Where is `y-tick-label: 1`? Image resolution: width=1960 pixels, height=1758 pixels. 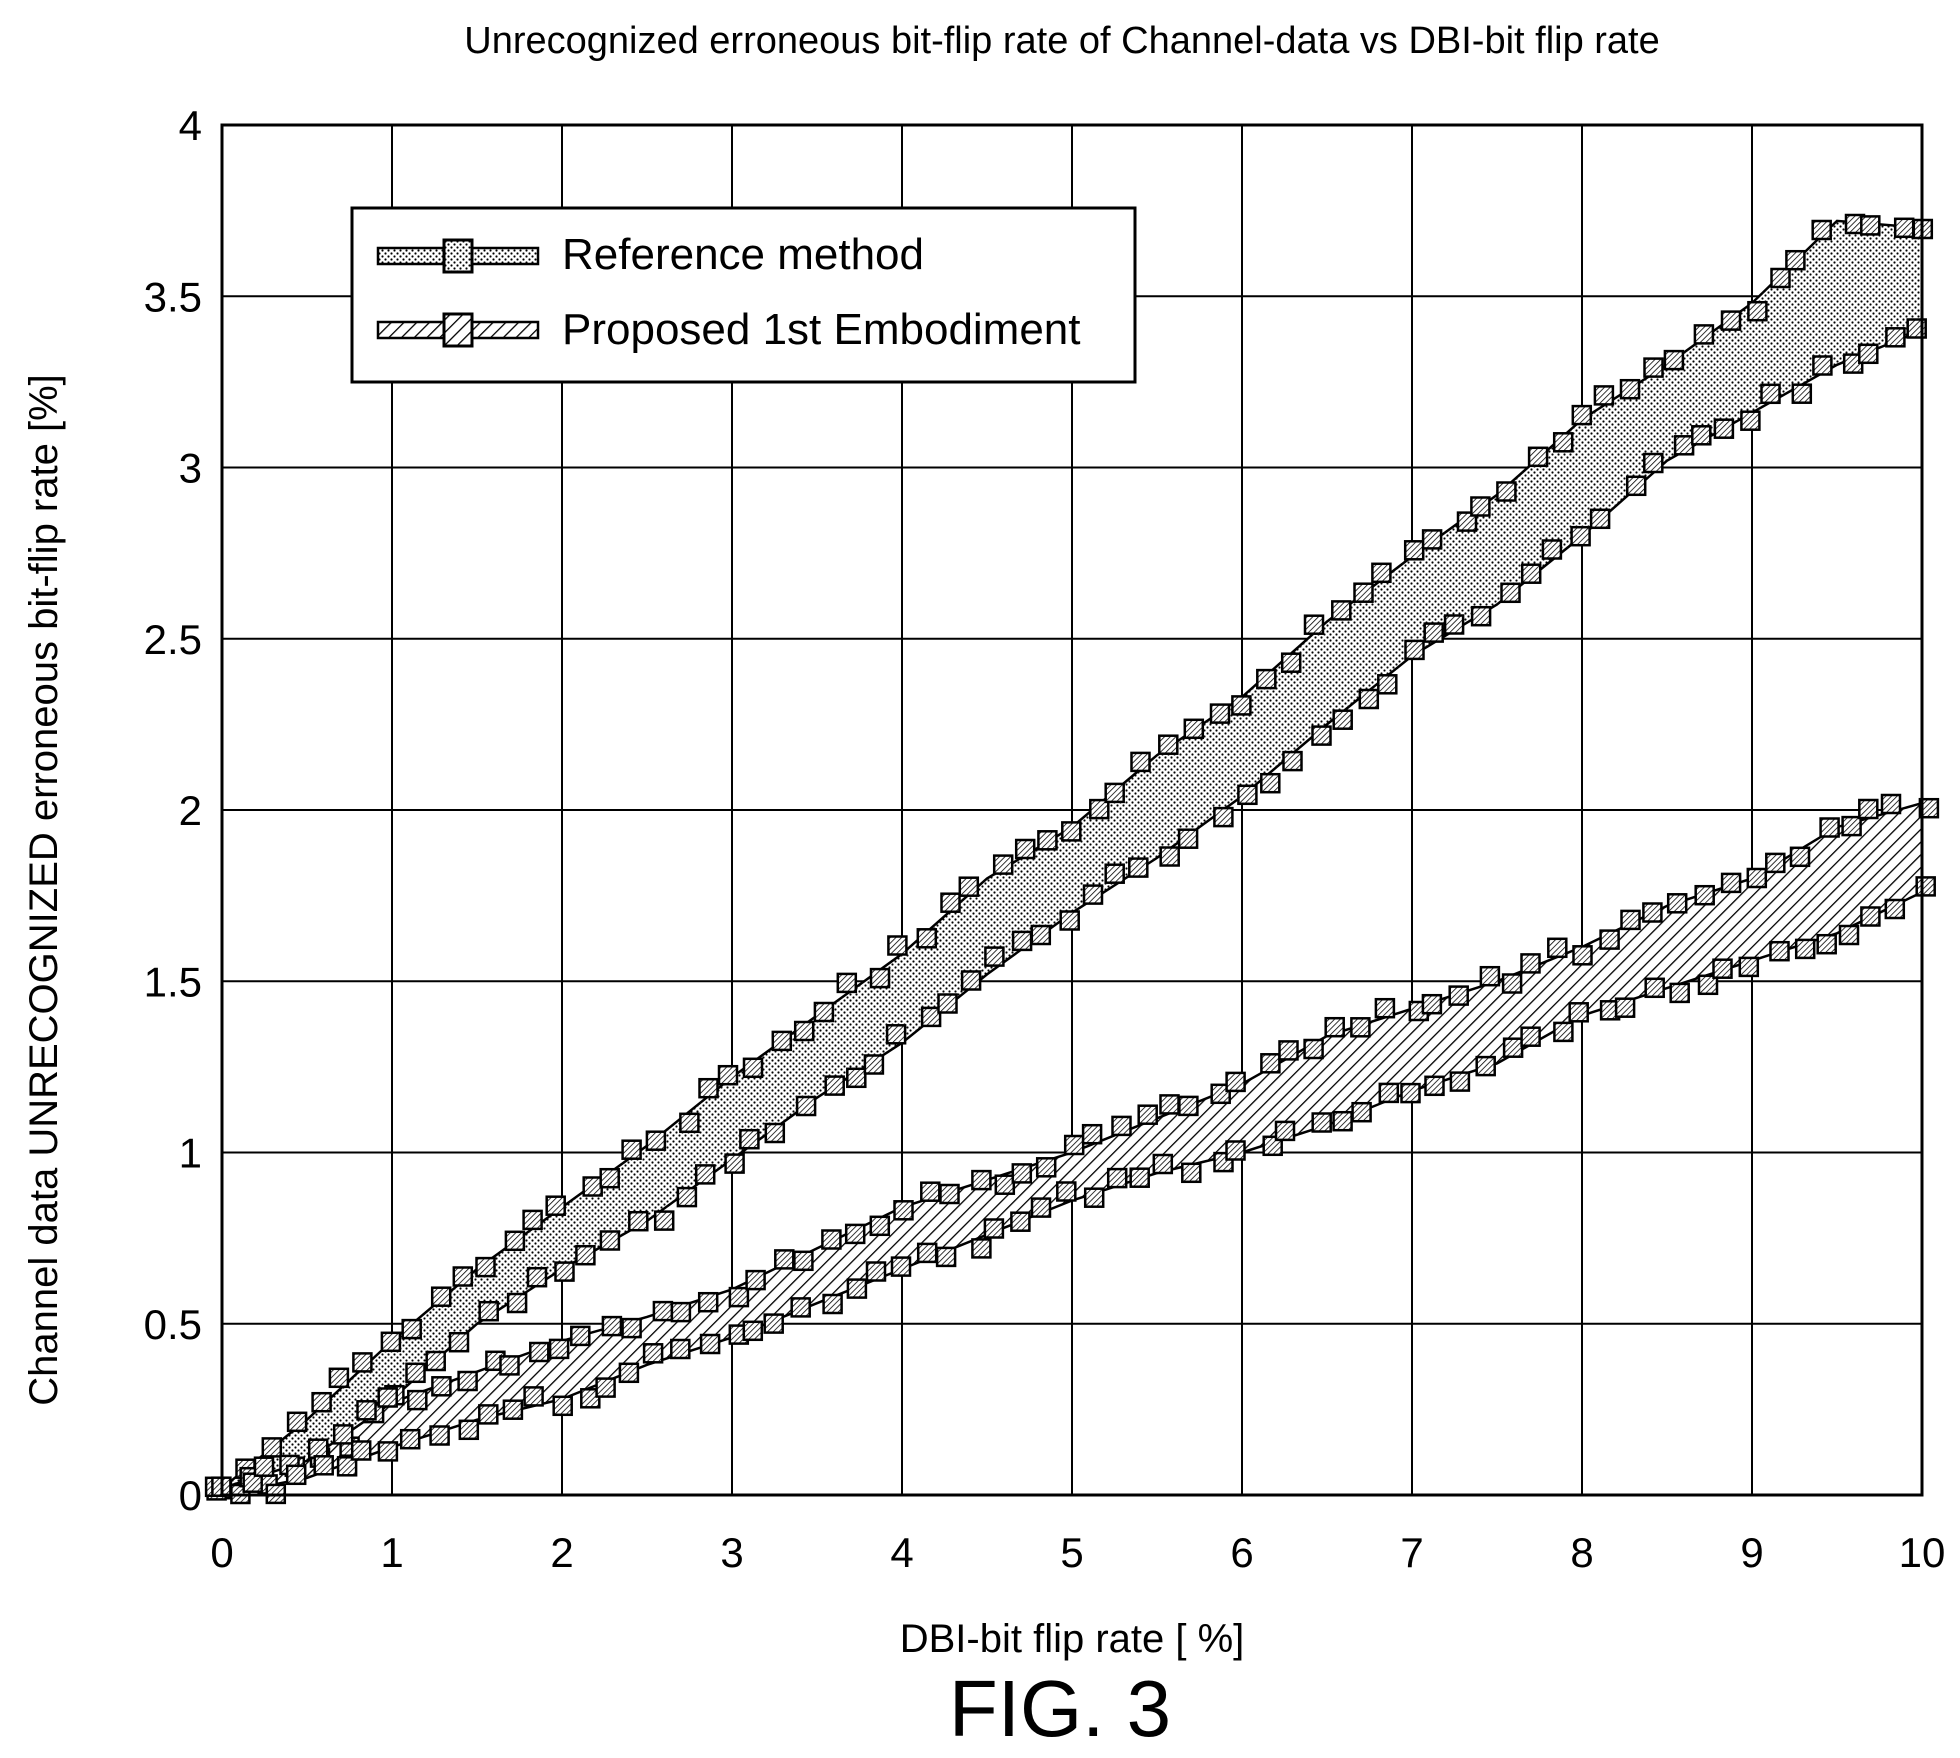
y-tick-label: 1 is located at coordinates (190, 1153).